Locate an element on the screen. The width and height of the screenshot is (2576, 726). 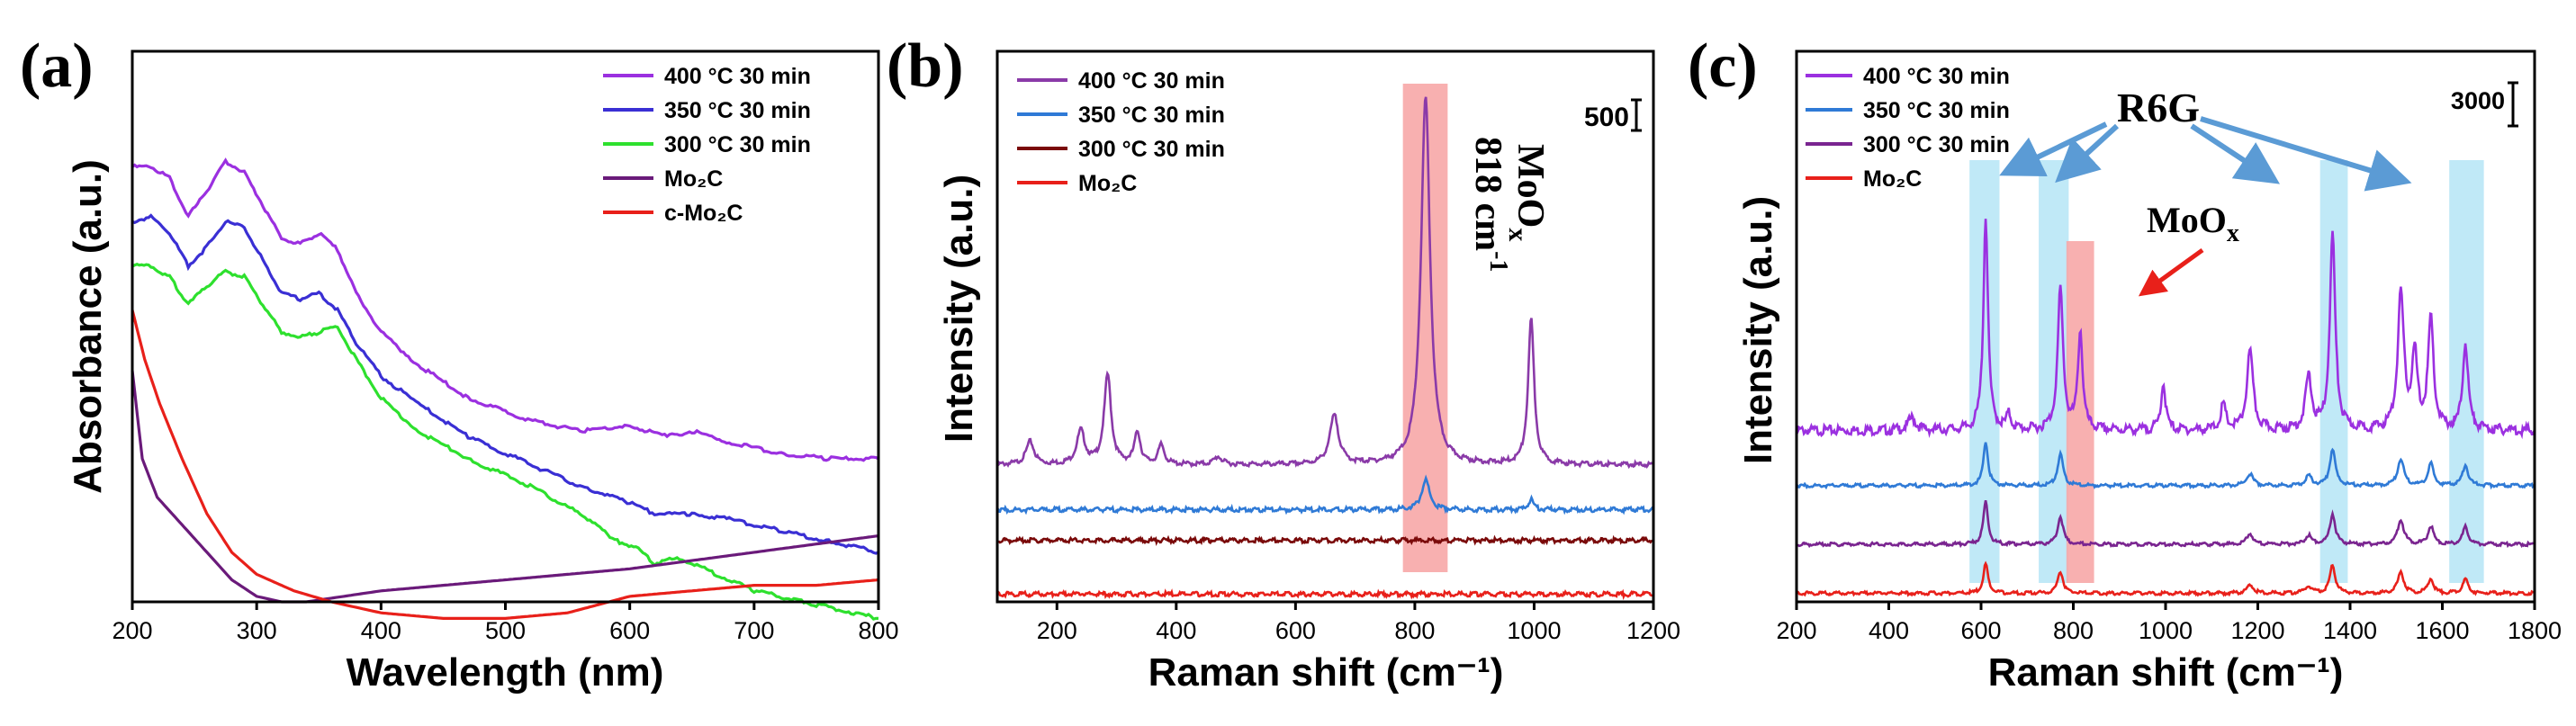
panel-c-x-tick-label: 1200 is located at coordinates (2257, 630).